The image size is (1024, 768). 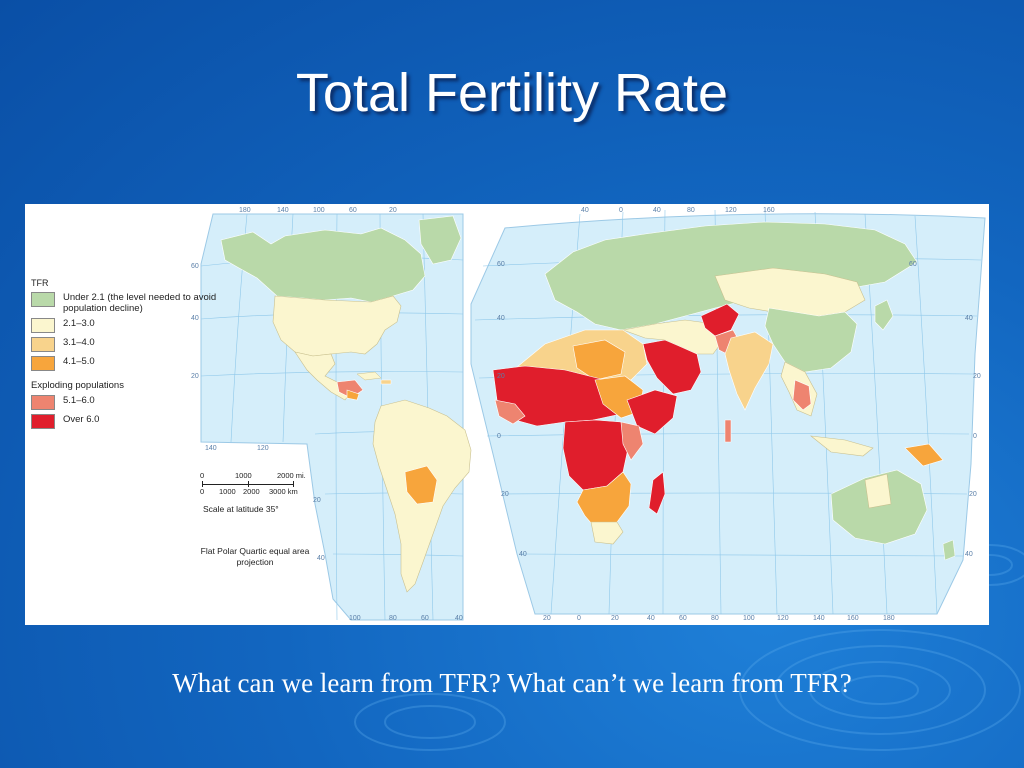 What do you see at coordinates (393, 618) in the screenshot?
I see `americas-tick-bottom: 80` at bounding box center [393, 618].